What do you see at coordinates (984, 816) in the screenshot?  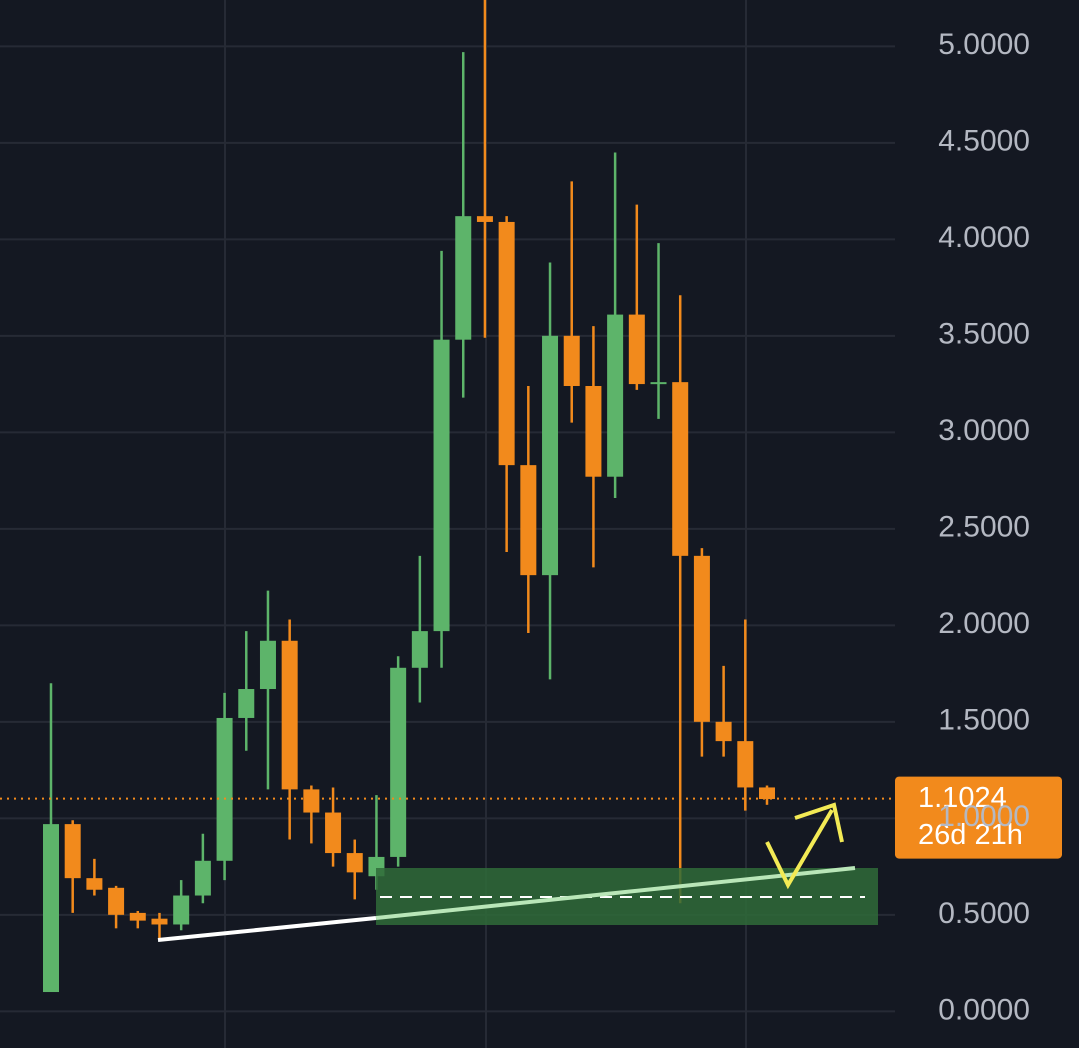 I see `y-tick-label: 1.0000` at bounding box center [984, 816].